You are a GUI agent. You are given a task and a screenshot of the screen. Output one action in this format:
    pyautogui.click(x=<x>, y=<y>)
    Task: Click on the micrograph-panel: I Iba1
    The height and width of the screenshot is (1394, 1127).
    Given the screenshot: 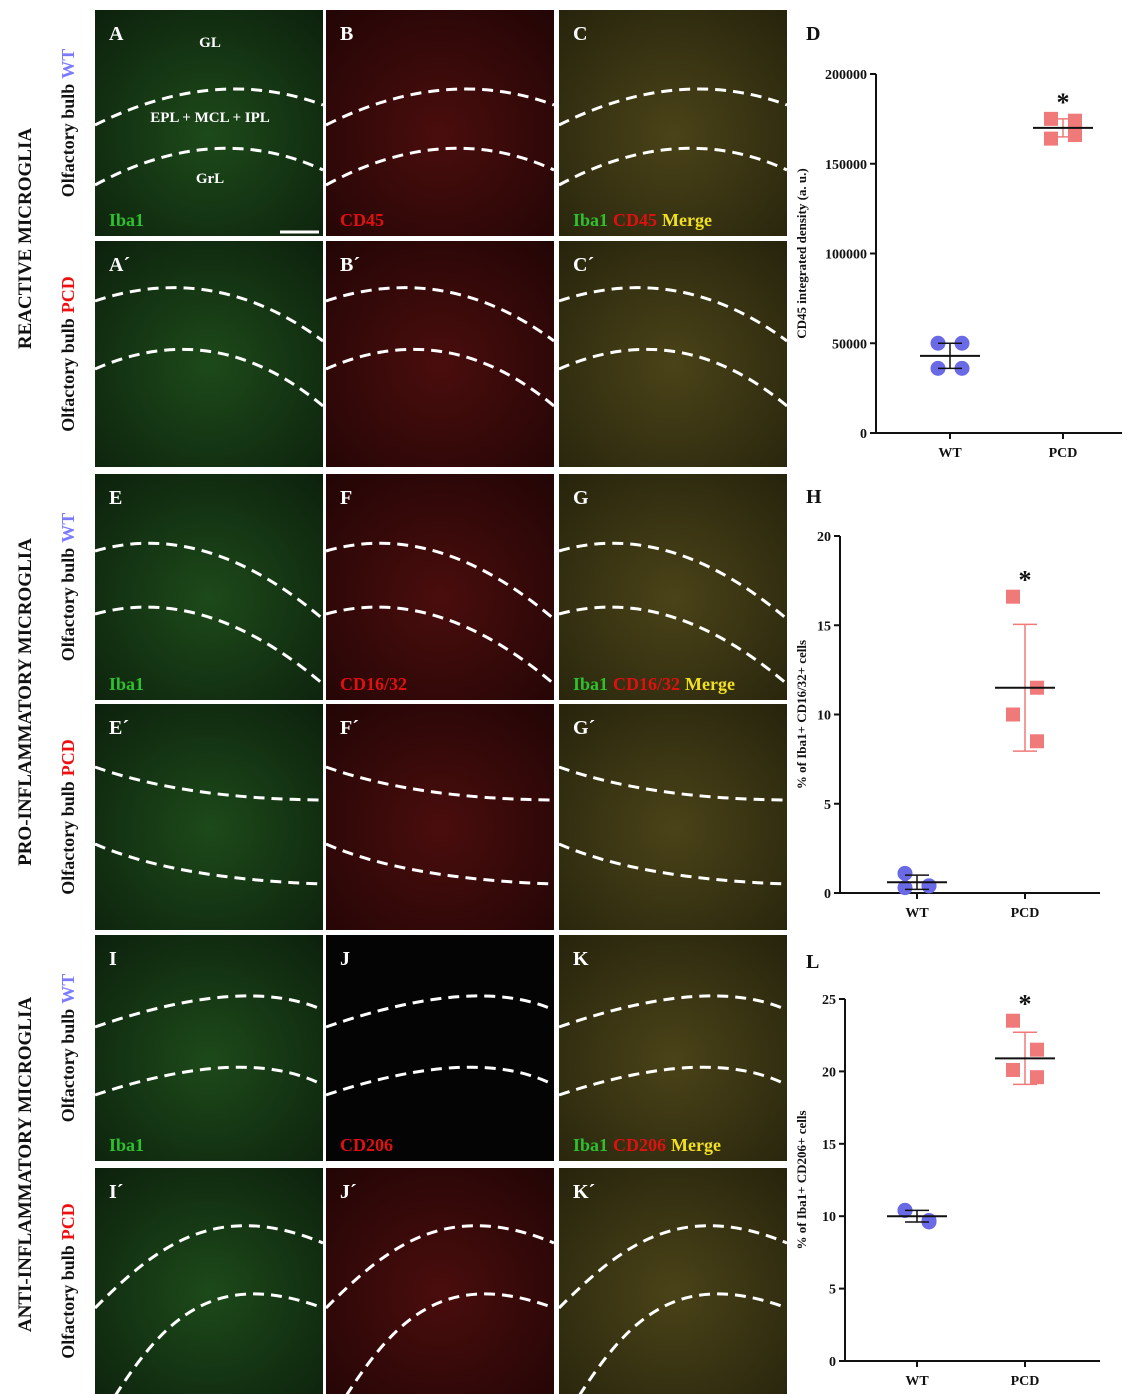 What is the action you would take?
    pyautogui.click(x=209, y=1048)
    